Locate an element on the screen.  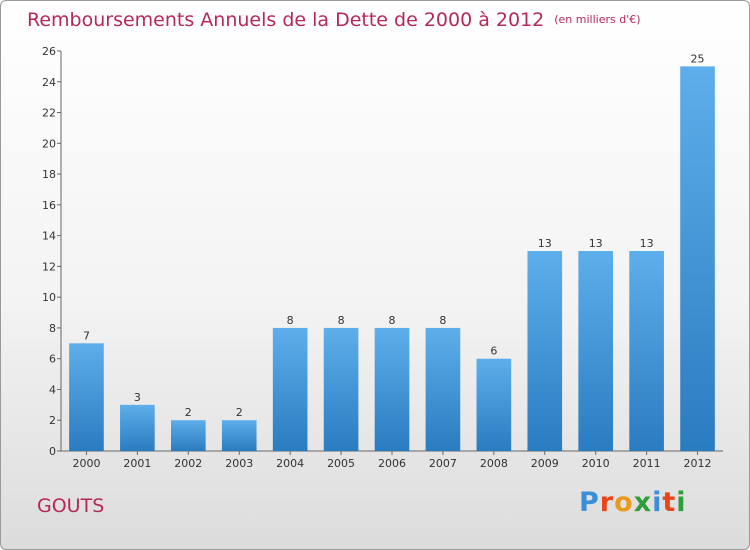
data-label-2008: 6 is located at coordinates (493, 351).